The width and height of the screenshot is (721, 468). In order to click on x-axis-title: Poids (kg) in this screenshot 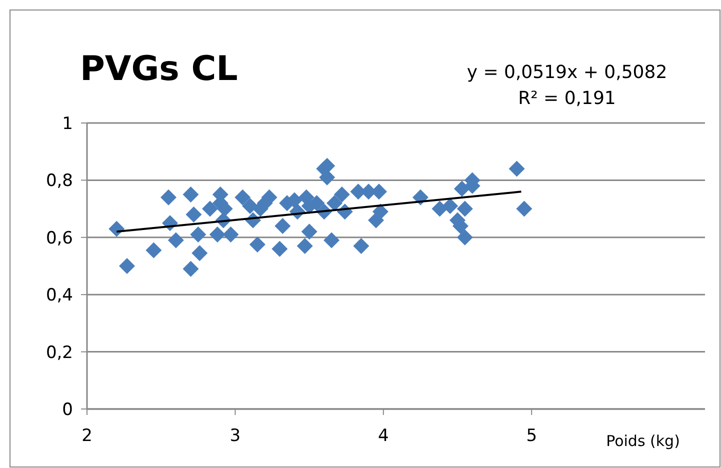, I will do `click(643, 441)`.